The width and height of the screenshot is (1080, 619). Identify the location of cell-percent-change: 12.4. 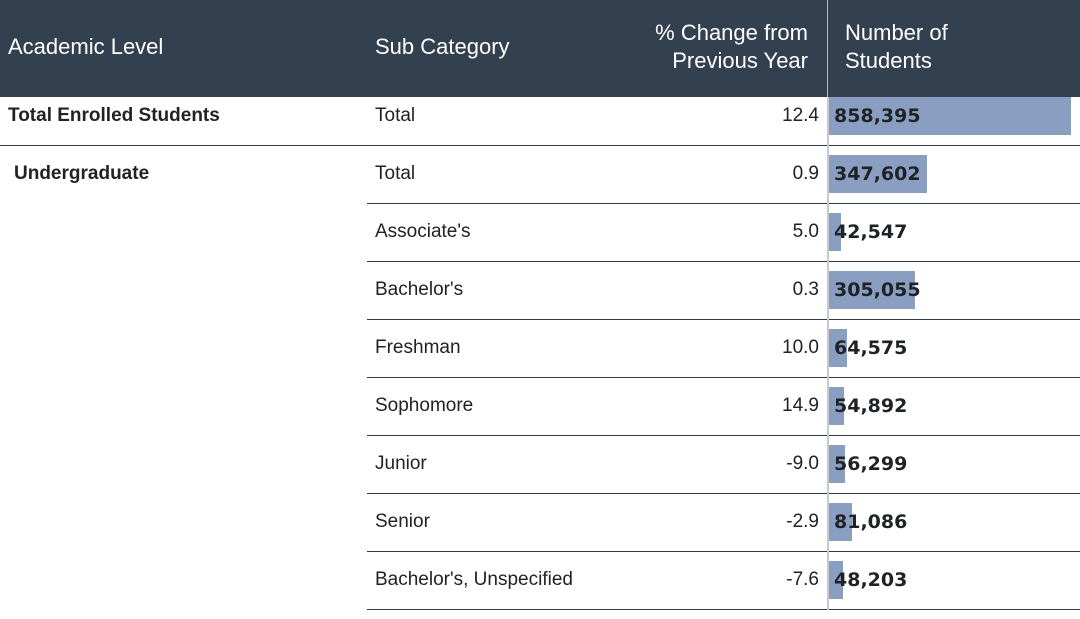
(800, 115).